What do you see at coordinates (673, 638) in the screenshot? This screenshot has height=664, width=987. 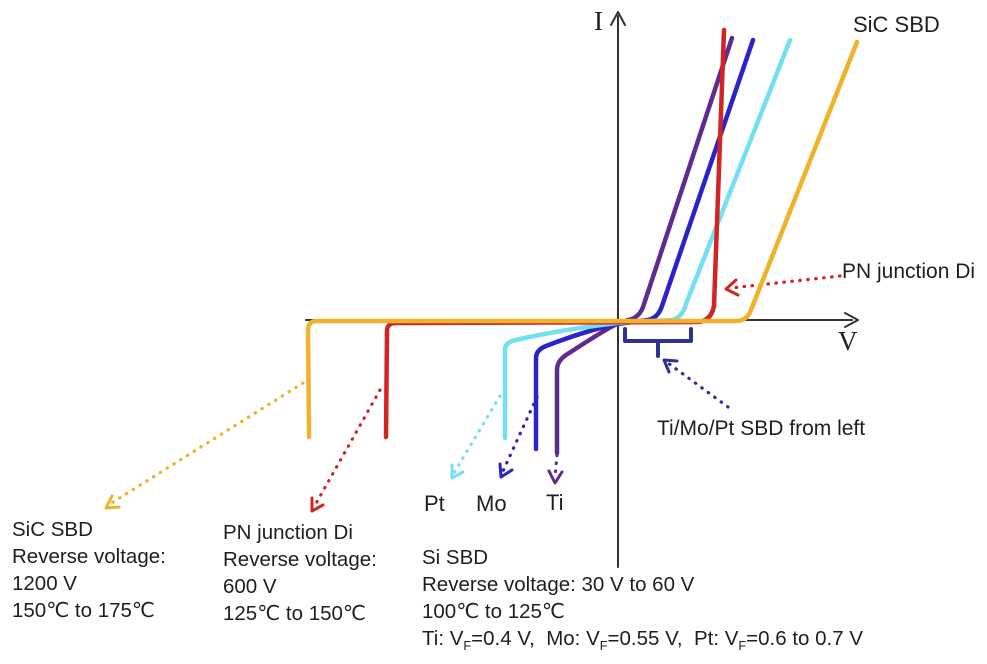 I see `vf-text: =0.55 V, Pt: V` at bounding box center [673, 638].